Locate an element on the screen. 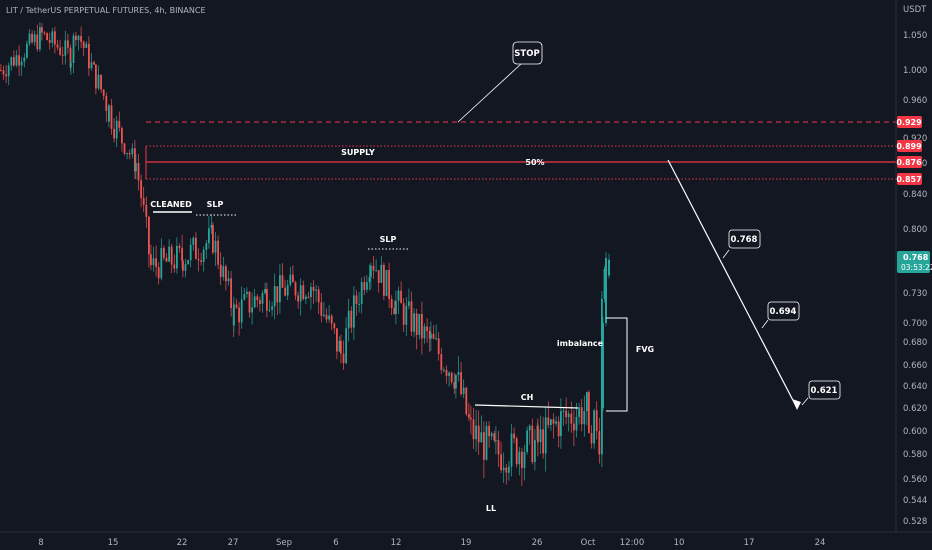 This screenshot has height=550, width=932. time-tick-label: 27 is located at coordinates (233, 543).